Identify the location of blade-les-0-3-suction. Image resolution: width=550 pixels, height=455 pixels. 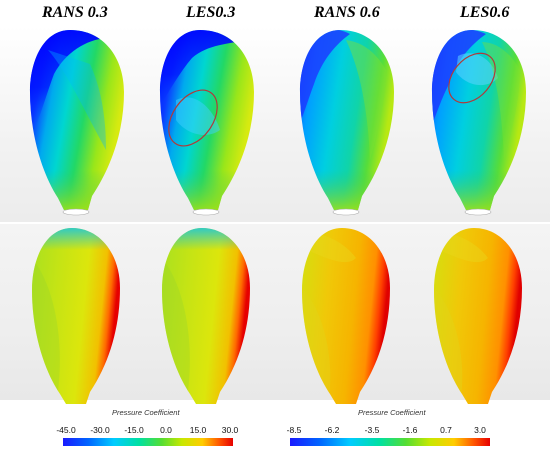
(207, 123).